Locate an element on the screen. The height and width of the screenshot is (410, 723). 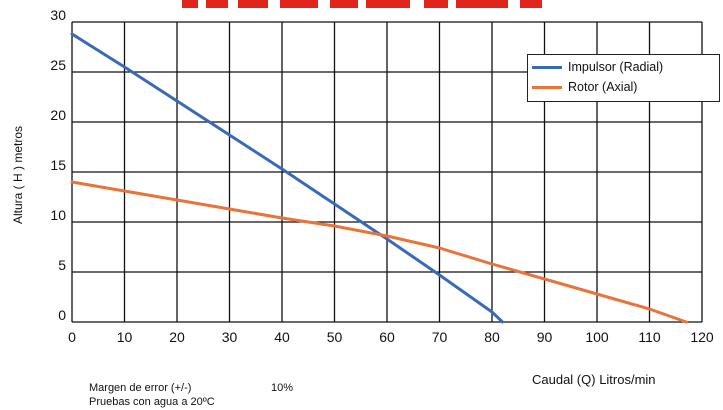
x-tick-label-20: 20 is located at coordinates (177, 337).